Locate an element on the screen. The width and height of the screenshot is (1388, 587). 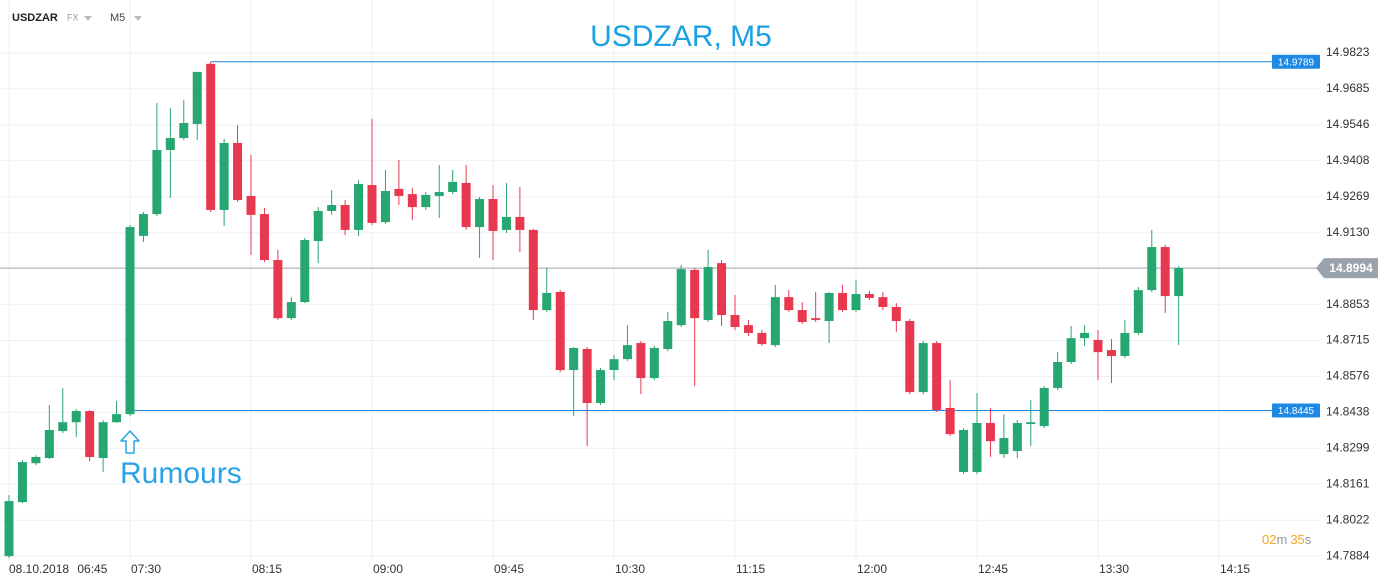
level-label-box is located at coordinates (1296, 410).